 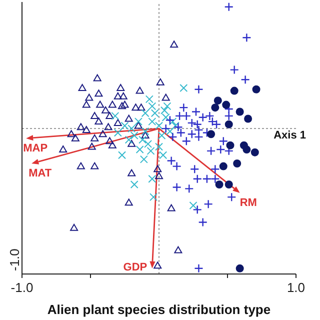 I want to click on x-axis-title: Alien plant species distribution type, so click(x=159, y=309).